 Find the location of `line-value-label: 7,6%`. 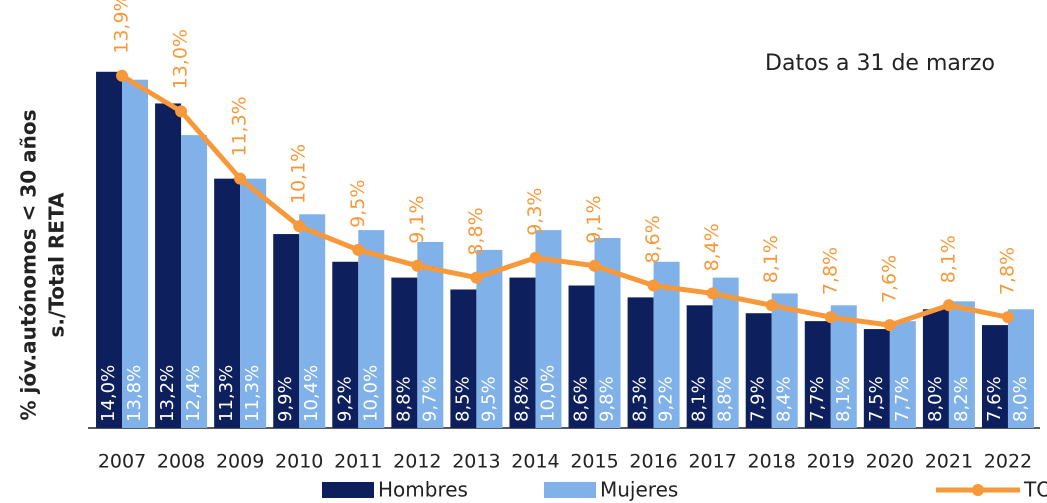

line-value-label: 7,6% is located at coordinates (889, 279).